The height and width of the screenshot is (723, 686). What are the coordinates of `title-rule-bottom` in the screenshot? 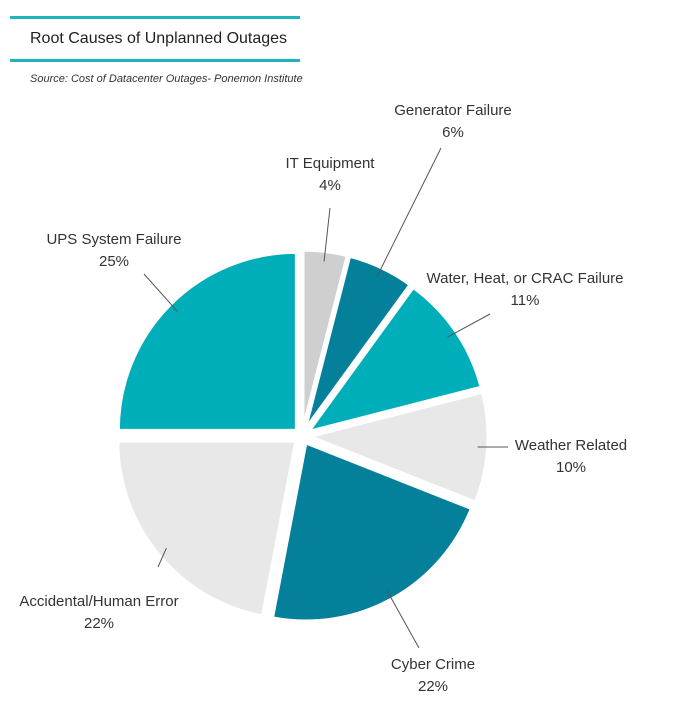 It's located at (155, 60).